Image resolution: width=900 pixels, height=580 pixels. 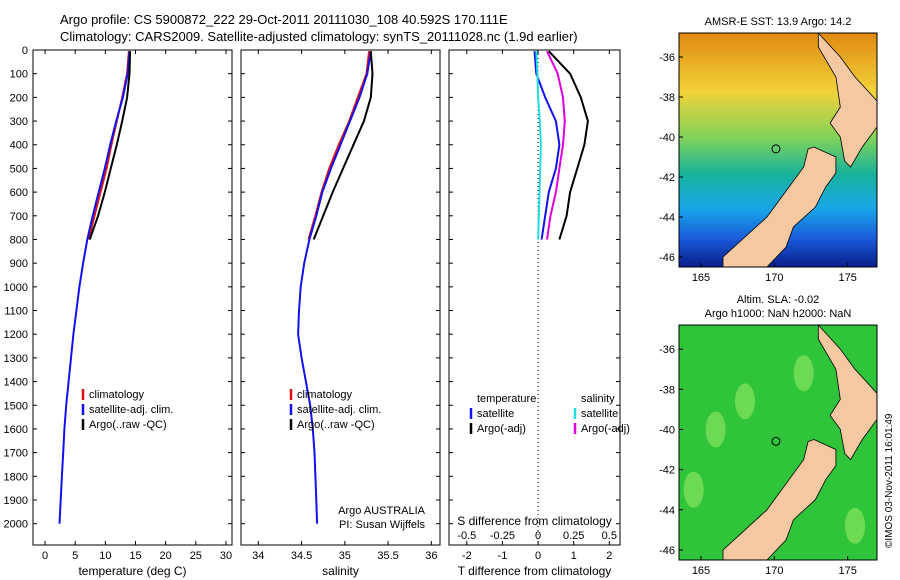 What do you see at coordinates (19, 169) in the screenshot?
I see `y-tick-label: 500` at bounding box center [19, 169].